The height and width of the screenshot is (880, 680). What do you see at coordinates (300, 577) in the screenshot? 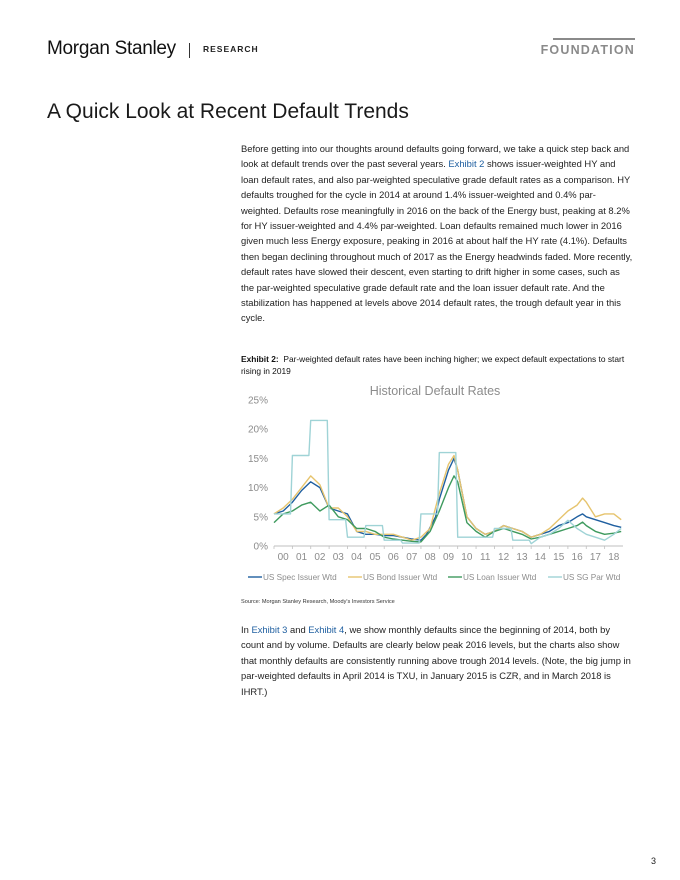
I see `legend-label: US Spec Issuer Wtd` at bounding box center [300, 577].